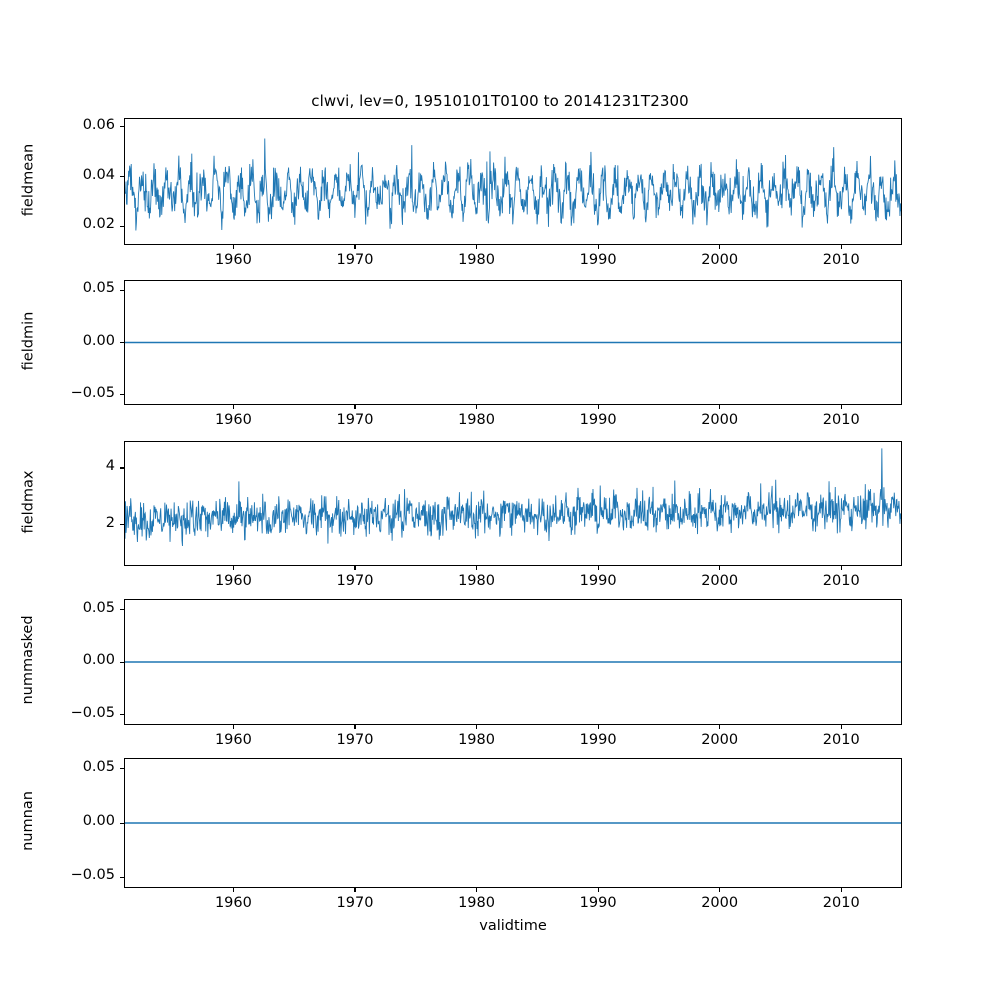  I want to click on xtick-label-fieldmin-1: 1970, so click(355, 420).